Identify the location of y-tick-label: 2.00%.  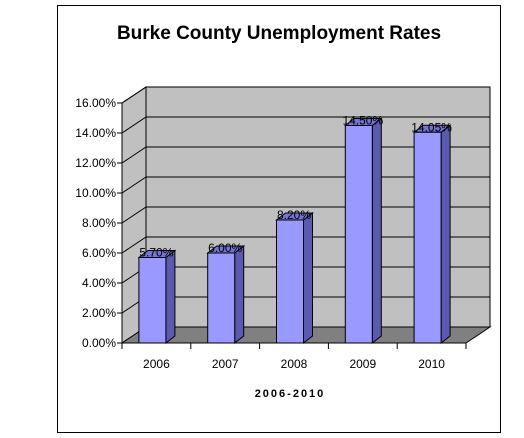
(99, 313).